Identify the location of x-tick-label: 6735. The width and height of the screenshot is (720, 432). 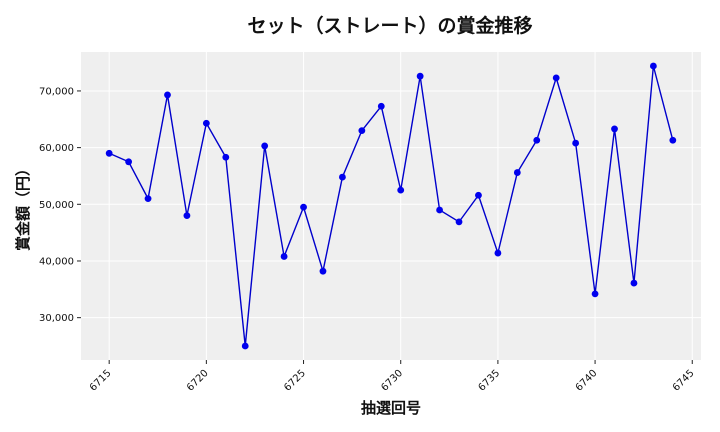
(490, 381).